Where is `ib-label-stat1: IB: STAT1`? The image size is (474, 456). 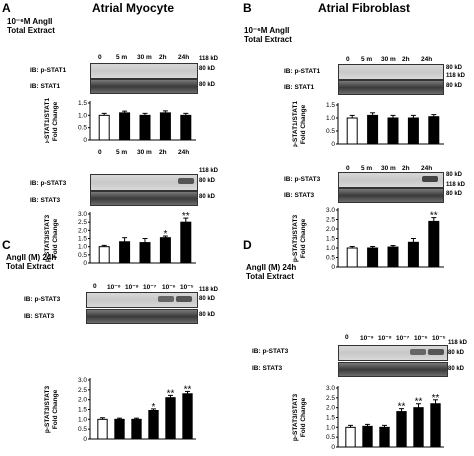
ib-label-stat1: IB: STAT1 is located at coordinates (45, 86).